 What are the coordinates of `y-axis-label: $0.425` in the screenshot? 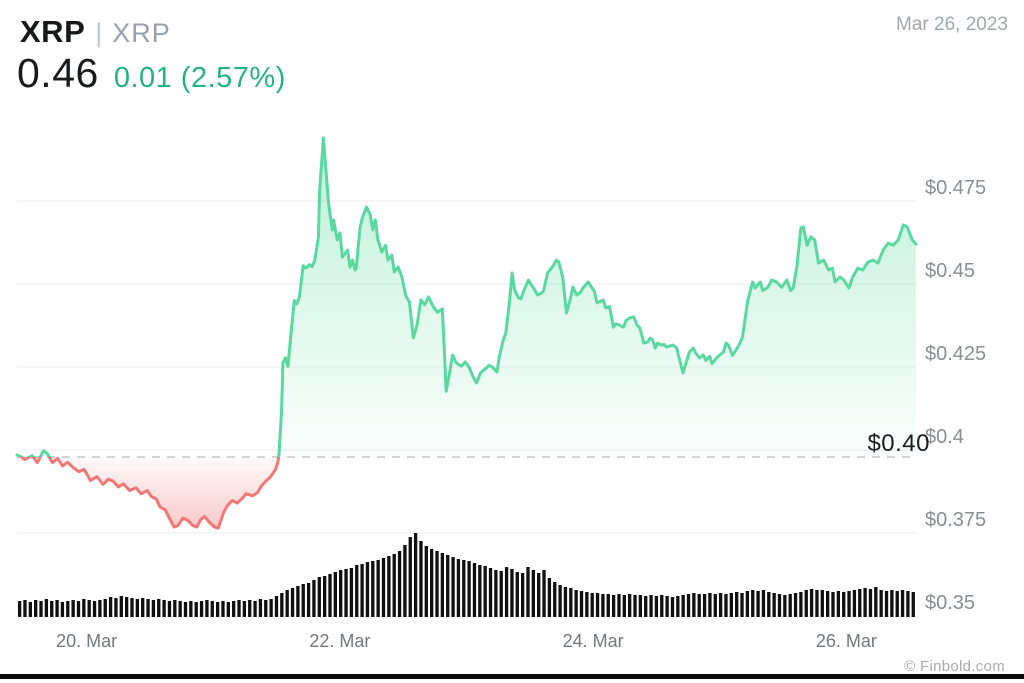 It's located at (956, 354).